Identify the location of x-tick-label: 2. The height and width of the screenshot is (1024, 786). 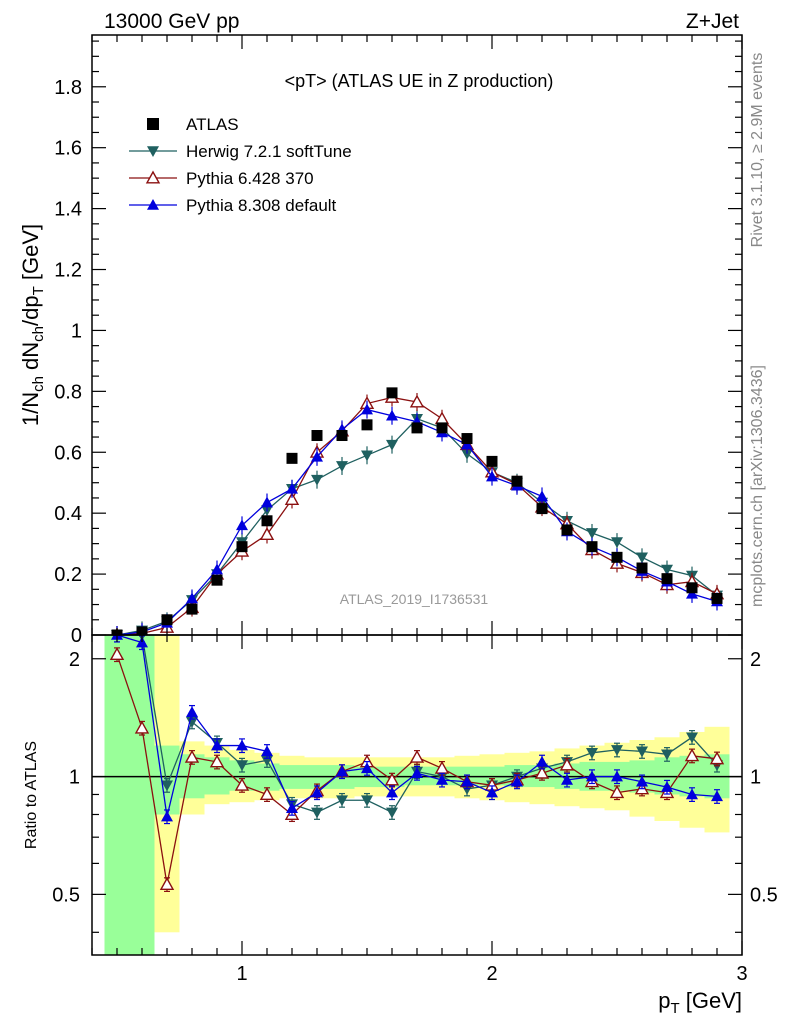
(491, 974).